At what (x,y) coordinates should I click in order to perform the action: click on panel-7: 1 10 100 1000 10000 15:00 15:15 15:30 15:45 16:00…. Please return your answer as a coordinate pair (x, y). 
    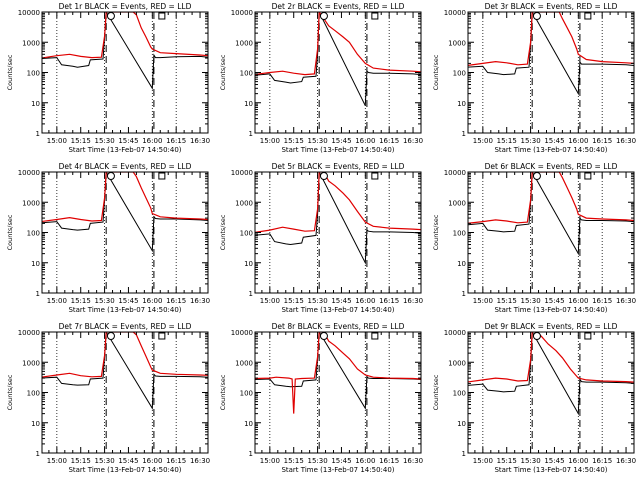
    Looking at the image, I should click on (108, 398).